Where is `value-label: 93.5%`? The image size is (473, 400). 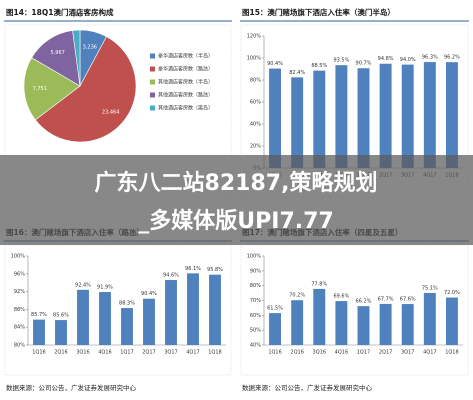 value-label: 93.5% is located at coordinates (341, 61).